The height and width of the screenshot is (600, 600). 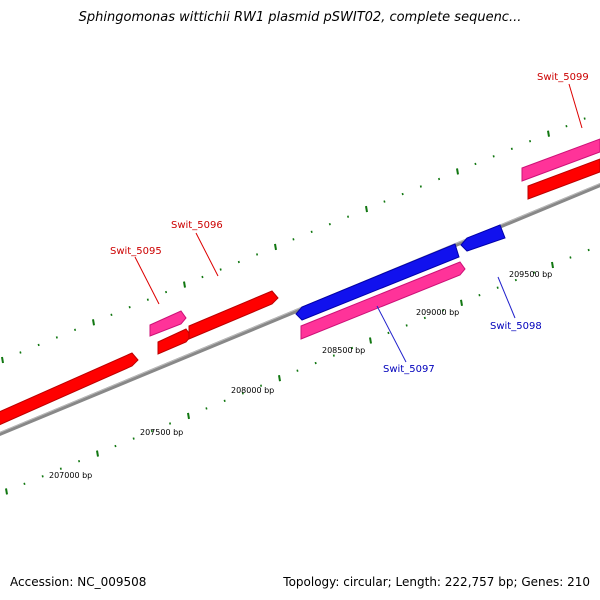 I want to click on gene-label-swit-5098: Swit_5098, so click(x=516, y=326).